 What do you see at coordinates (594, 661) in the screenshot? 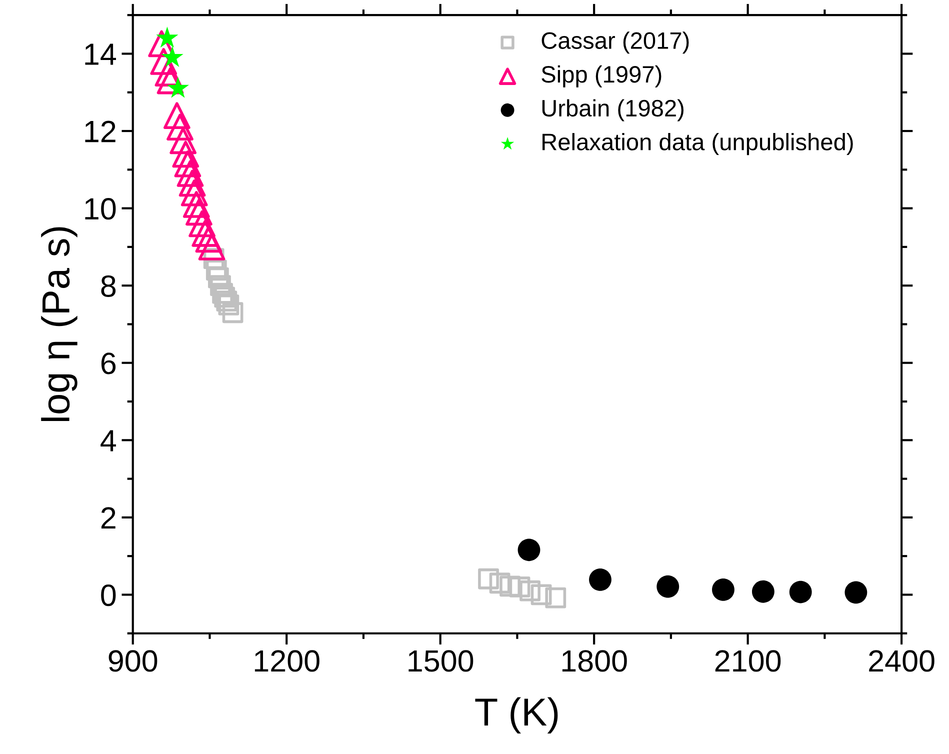
I see `x-tick-label: 1800` at bounding box center [594, 661].